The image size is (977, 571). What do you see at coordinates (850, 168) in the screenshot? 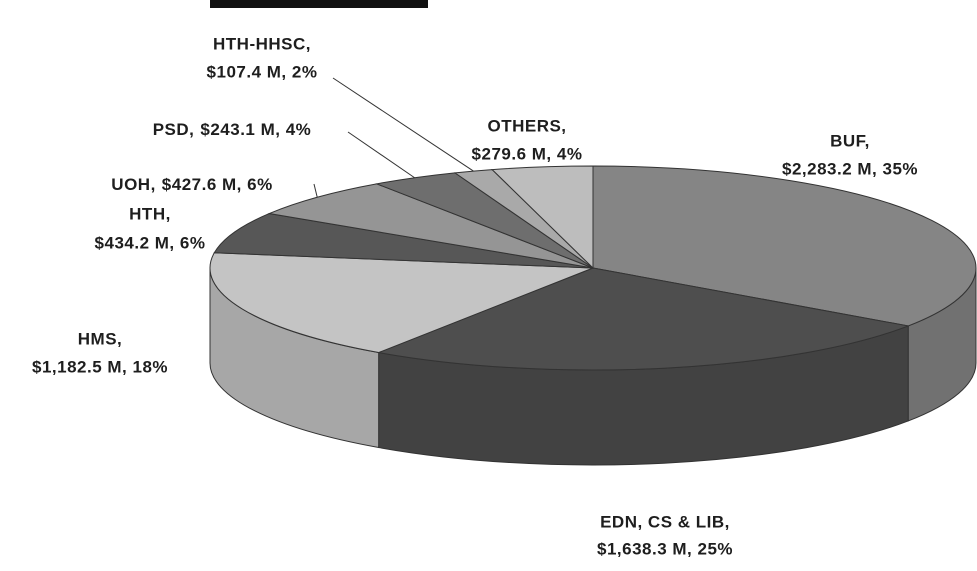
I see `slice-value-label: $2,283.2 M, 35%` at bounding box center [850, 168].